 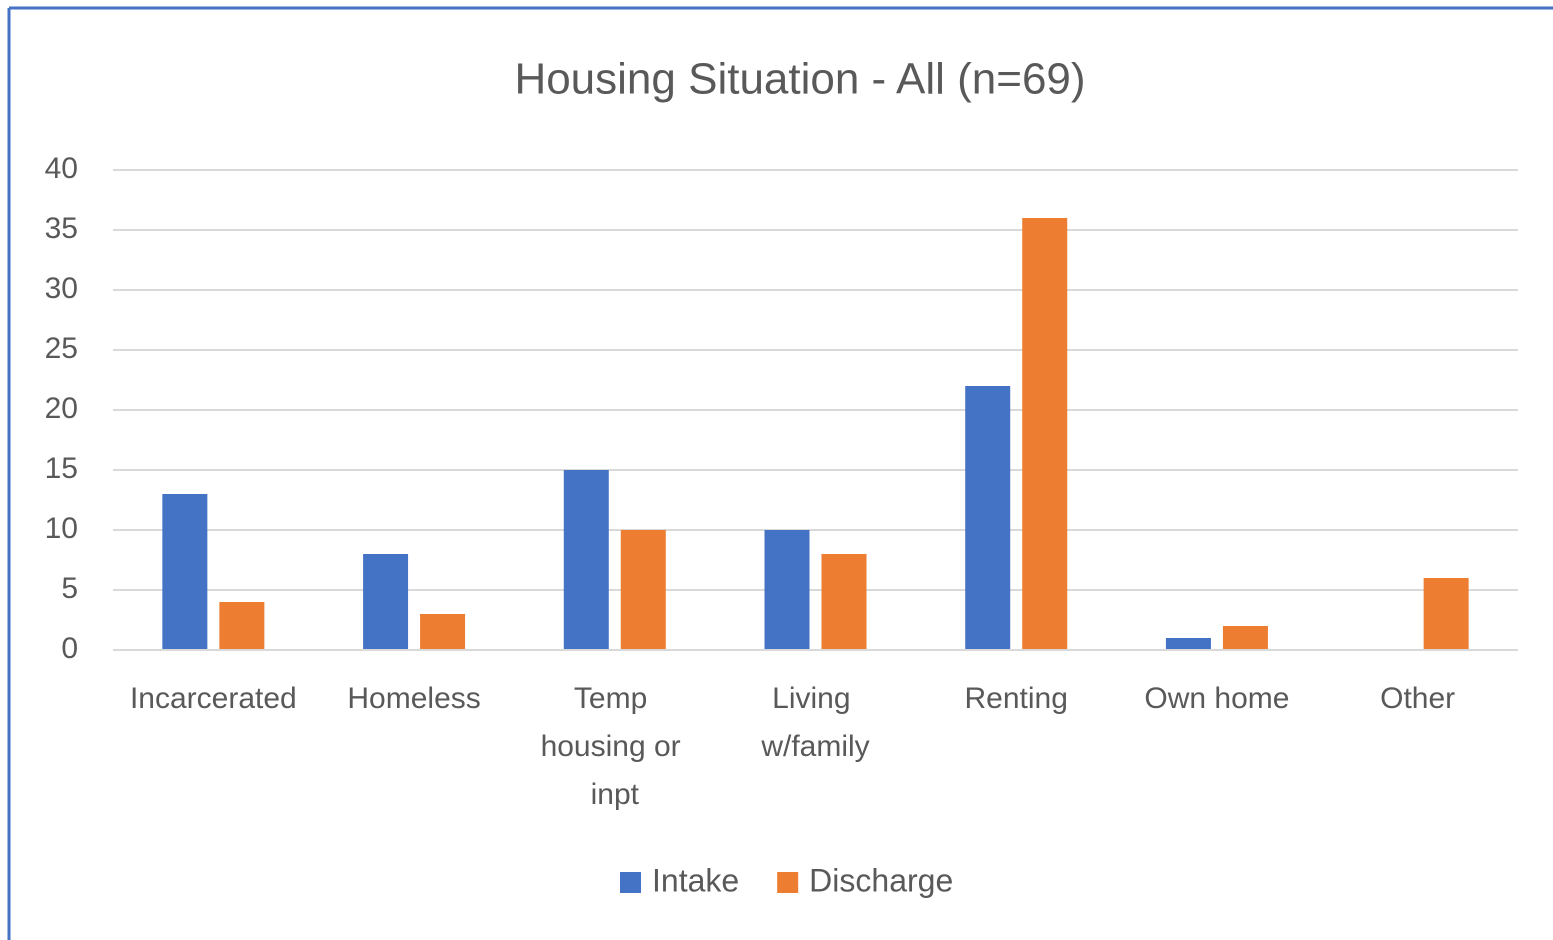 I want to click on chart-title: Housing Situation - All (n=69), so click(x=799, y=79).